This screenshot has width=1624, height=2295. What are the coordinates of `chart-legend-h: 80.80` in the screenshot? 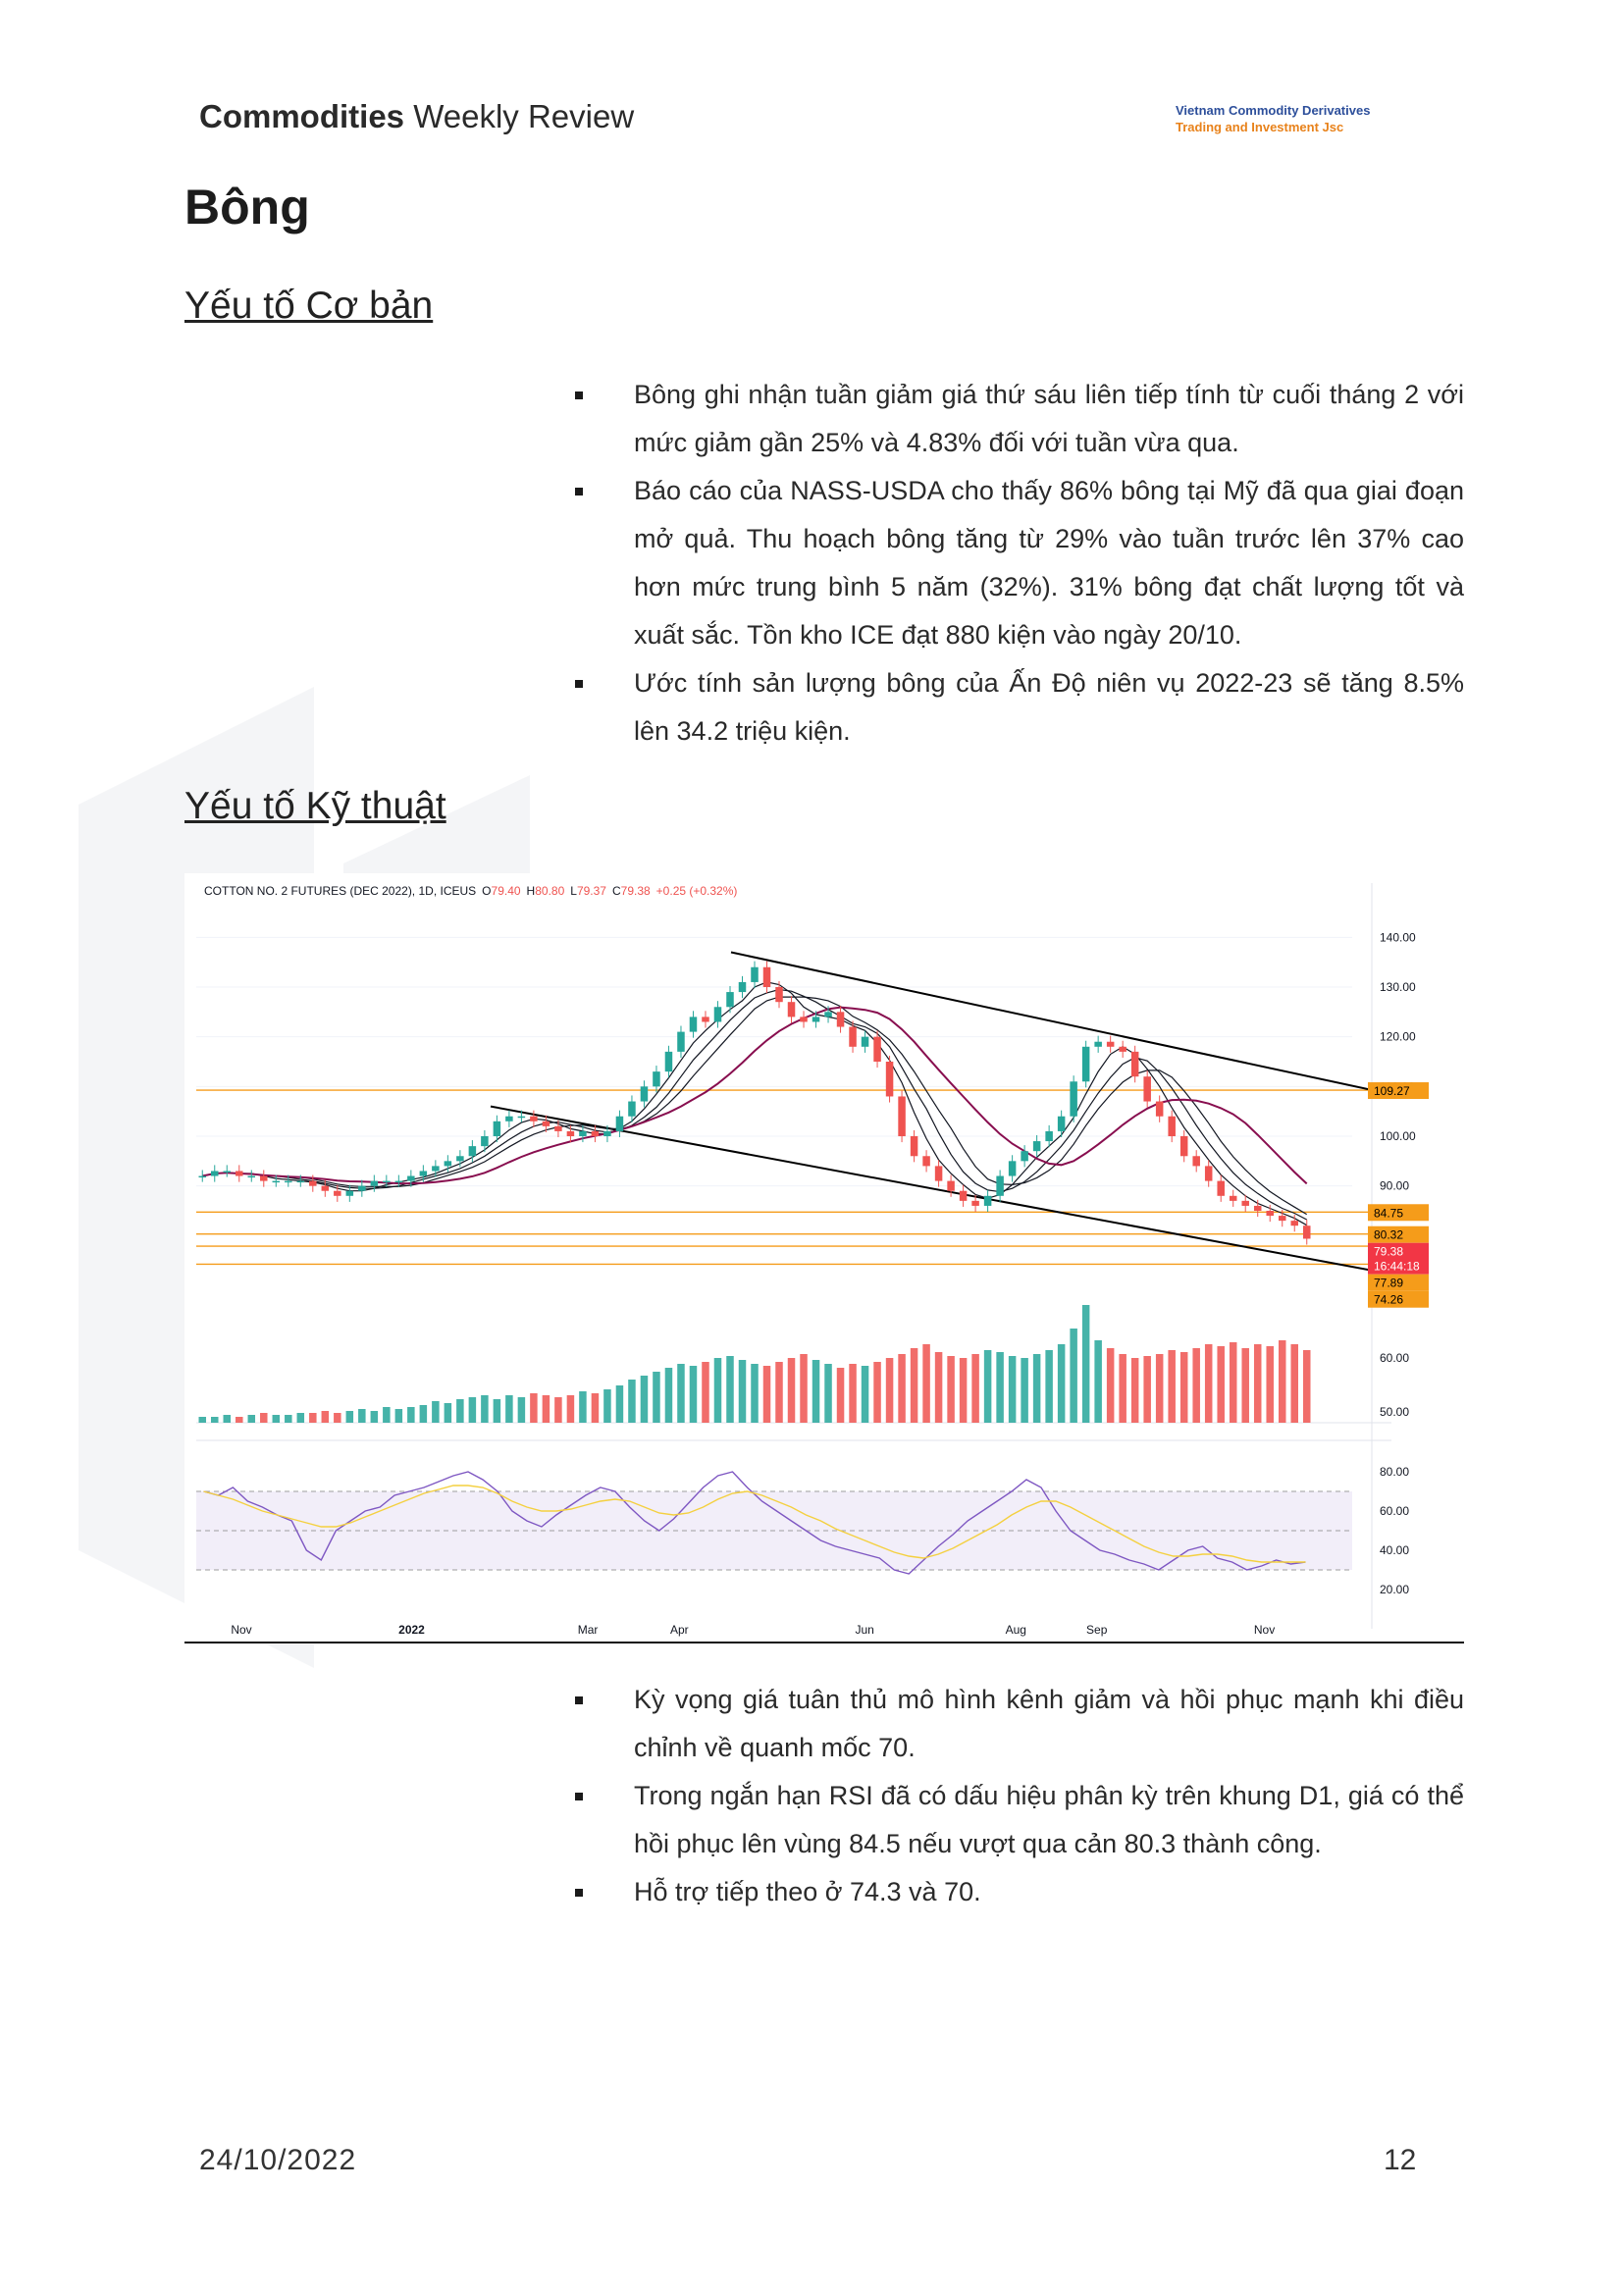 It's located at (549, 891).